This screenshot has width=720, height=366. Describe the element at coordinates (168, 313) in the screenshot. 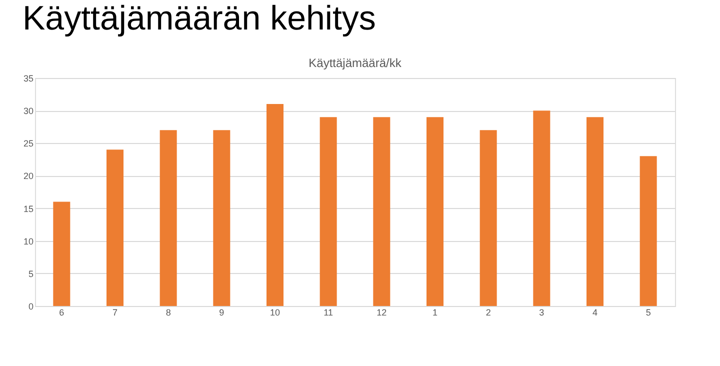

I see `x-tick-label: 8` at that location.